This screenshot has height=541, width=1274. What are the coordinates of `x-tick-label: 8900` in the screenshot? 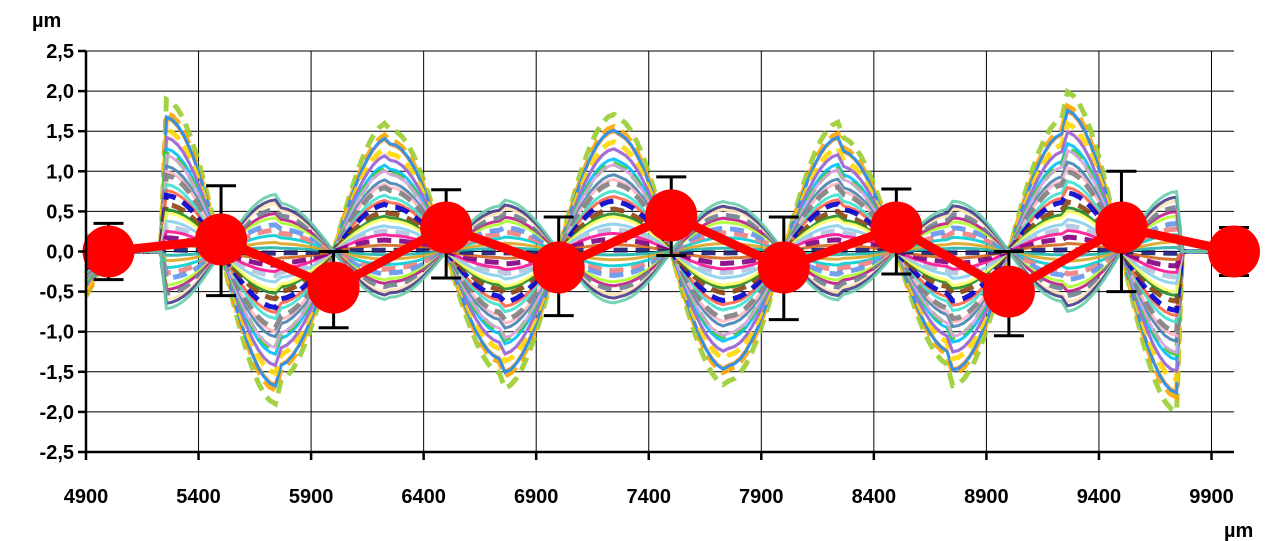 It's located at (986, 497).